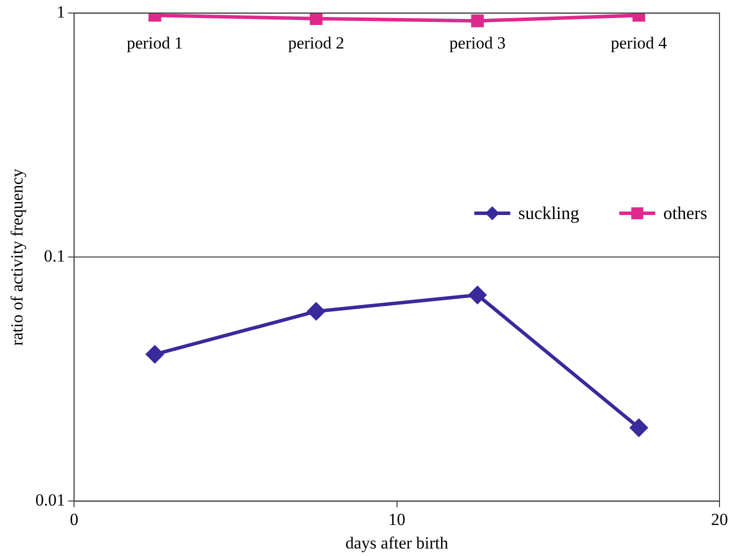  What do you see at coordinates (549, 213) in the screenshot?
I see `legend-label: suckling` at bounding box center [549, 213].